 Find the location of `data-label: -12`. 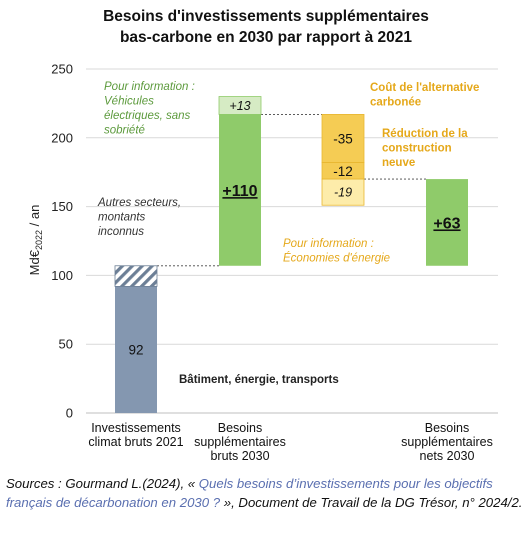

data-label: -12 is located at coordinates (343, 171).